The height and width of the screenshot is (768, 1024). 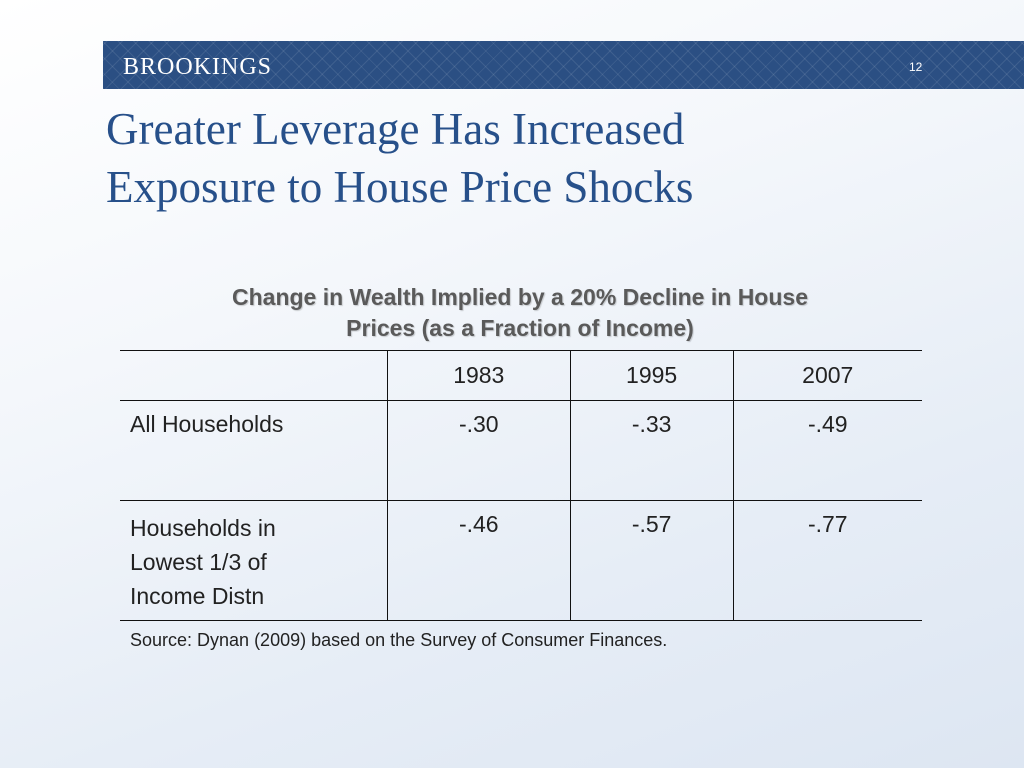 I want to click on header-bar: BROOKINGS 12, so click(x=563, y=65).